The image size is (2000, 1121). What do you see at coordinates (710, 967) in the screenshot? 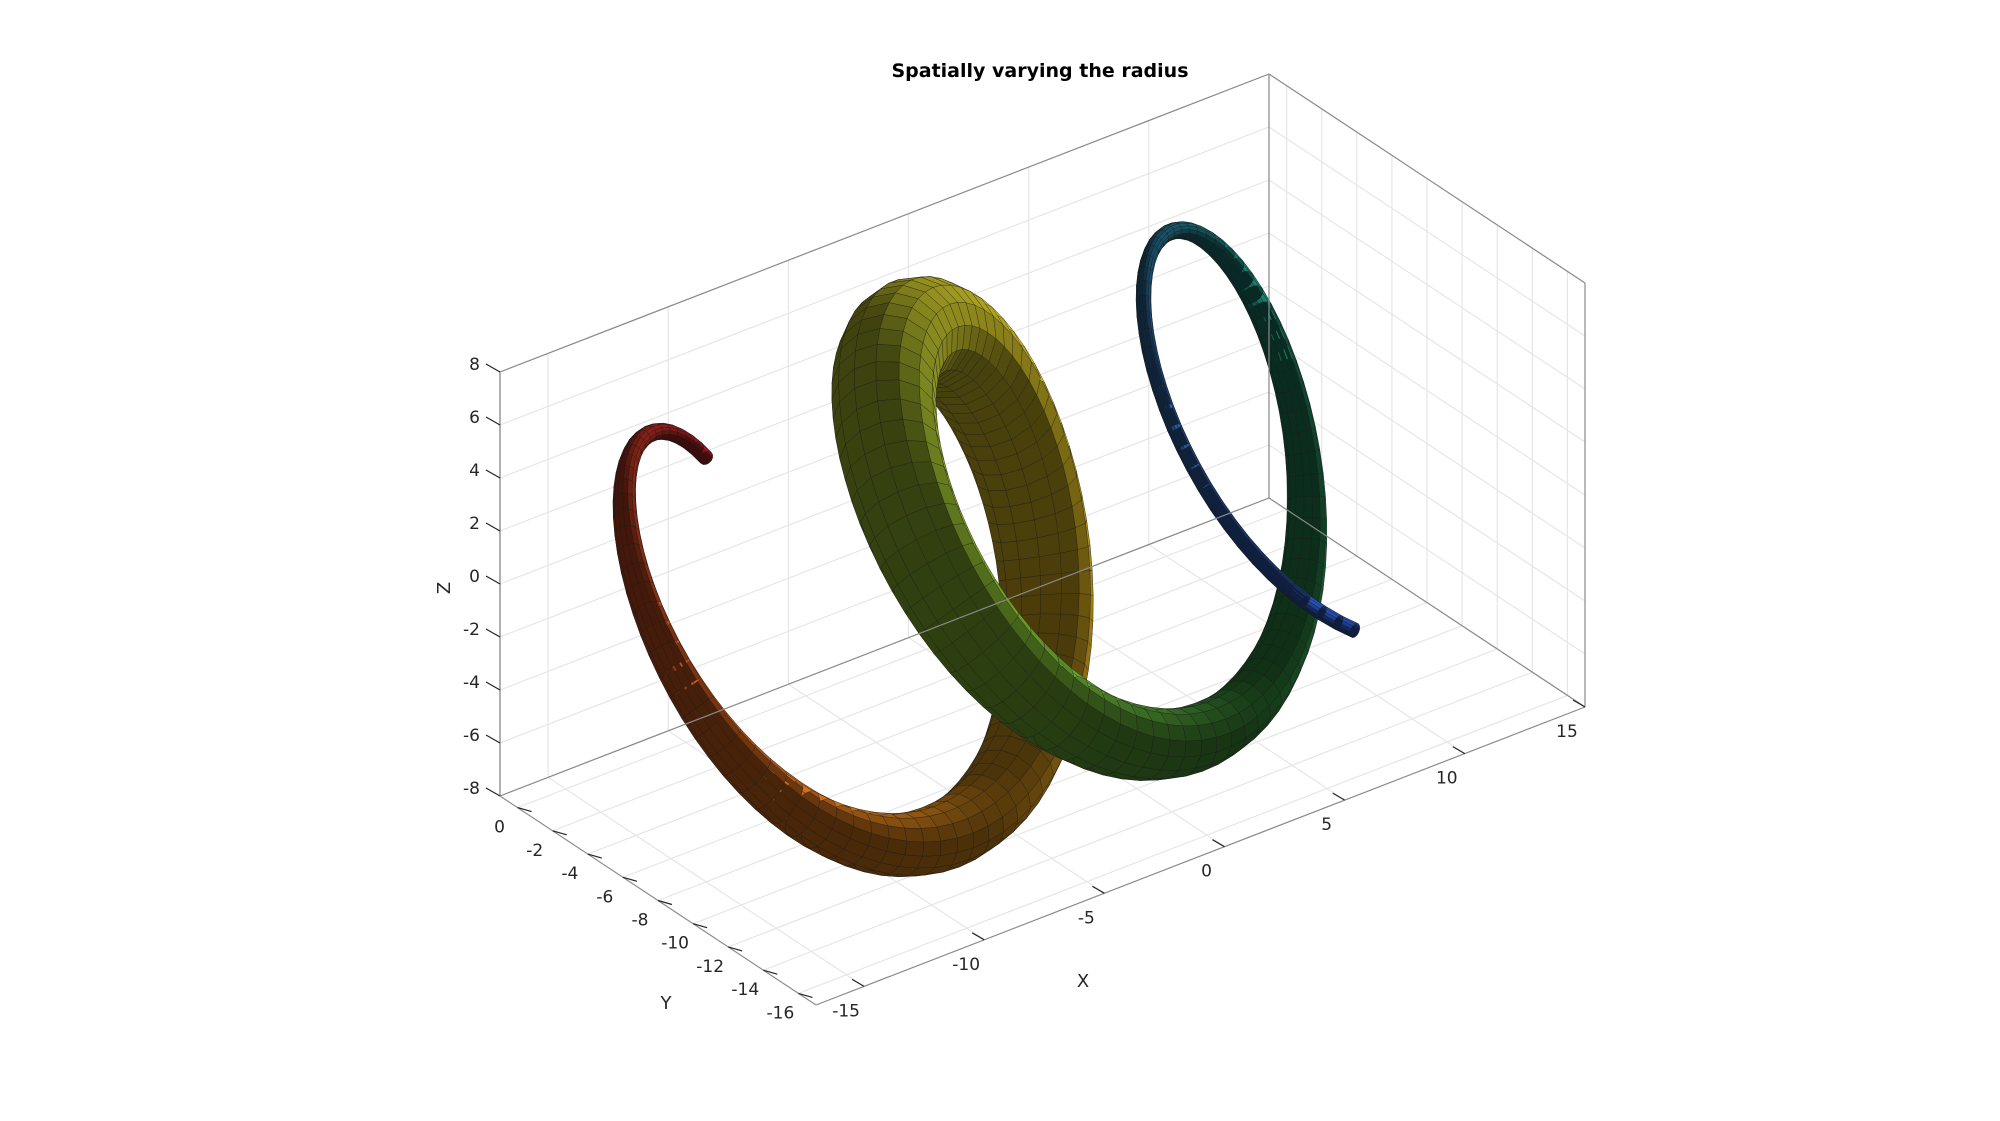
I see `y-tick-label: -12` at bounding box center [710, 967].